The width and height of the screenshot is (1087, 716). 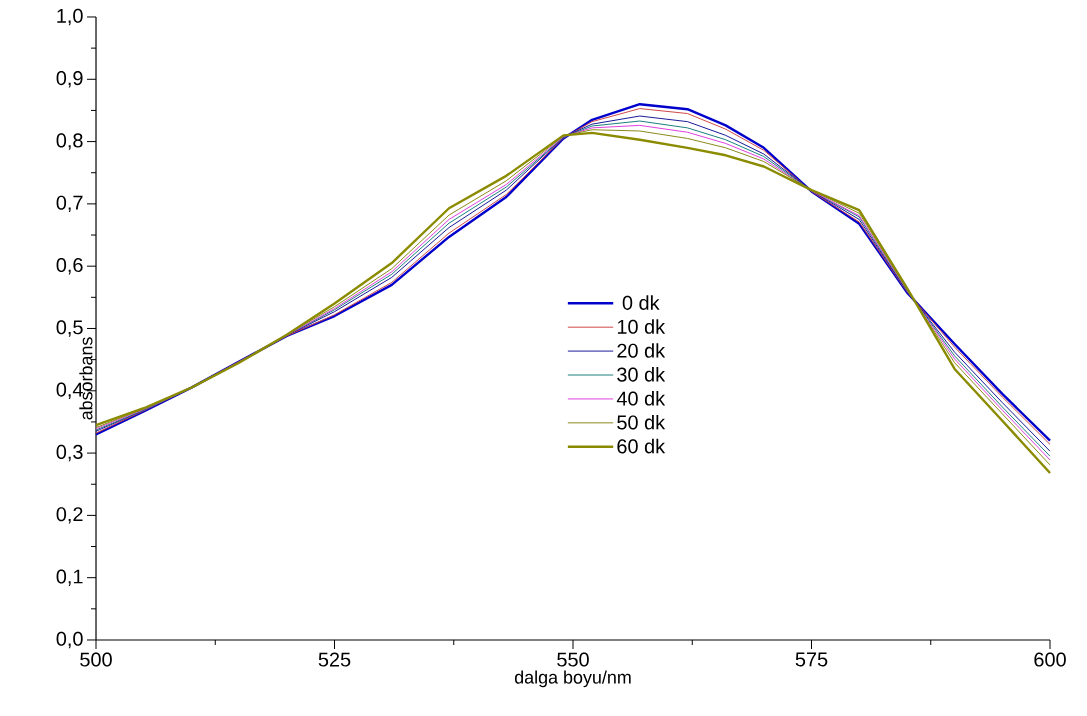 I want to click on legend-label: 20 dk, so click(x=641, y=350).